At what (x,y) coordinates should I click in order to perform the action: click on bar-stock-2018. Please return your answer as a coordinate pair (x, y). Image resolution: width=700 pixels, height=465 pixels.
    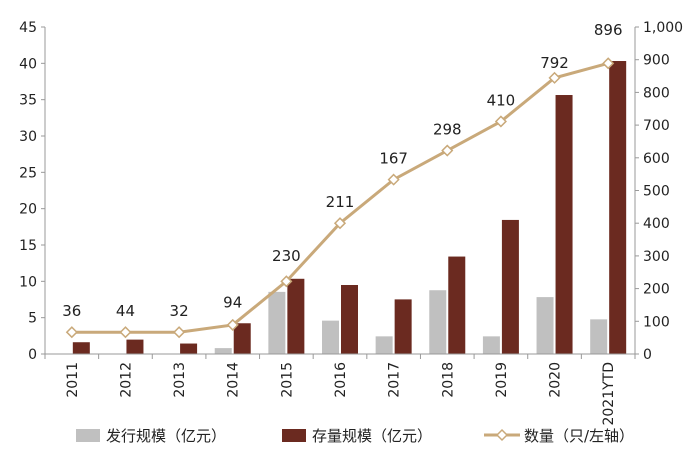
    Looking at the image, I should click on (457, 305).